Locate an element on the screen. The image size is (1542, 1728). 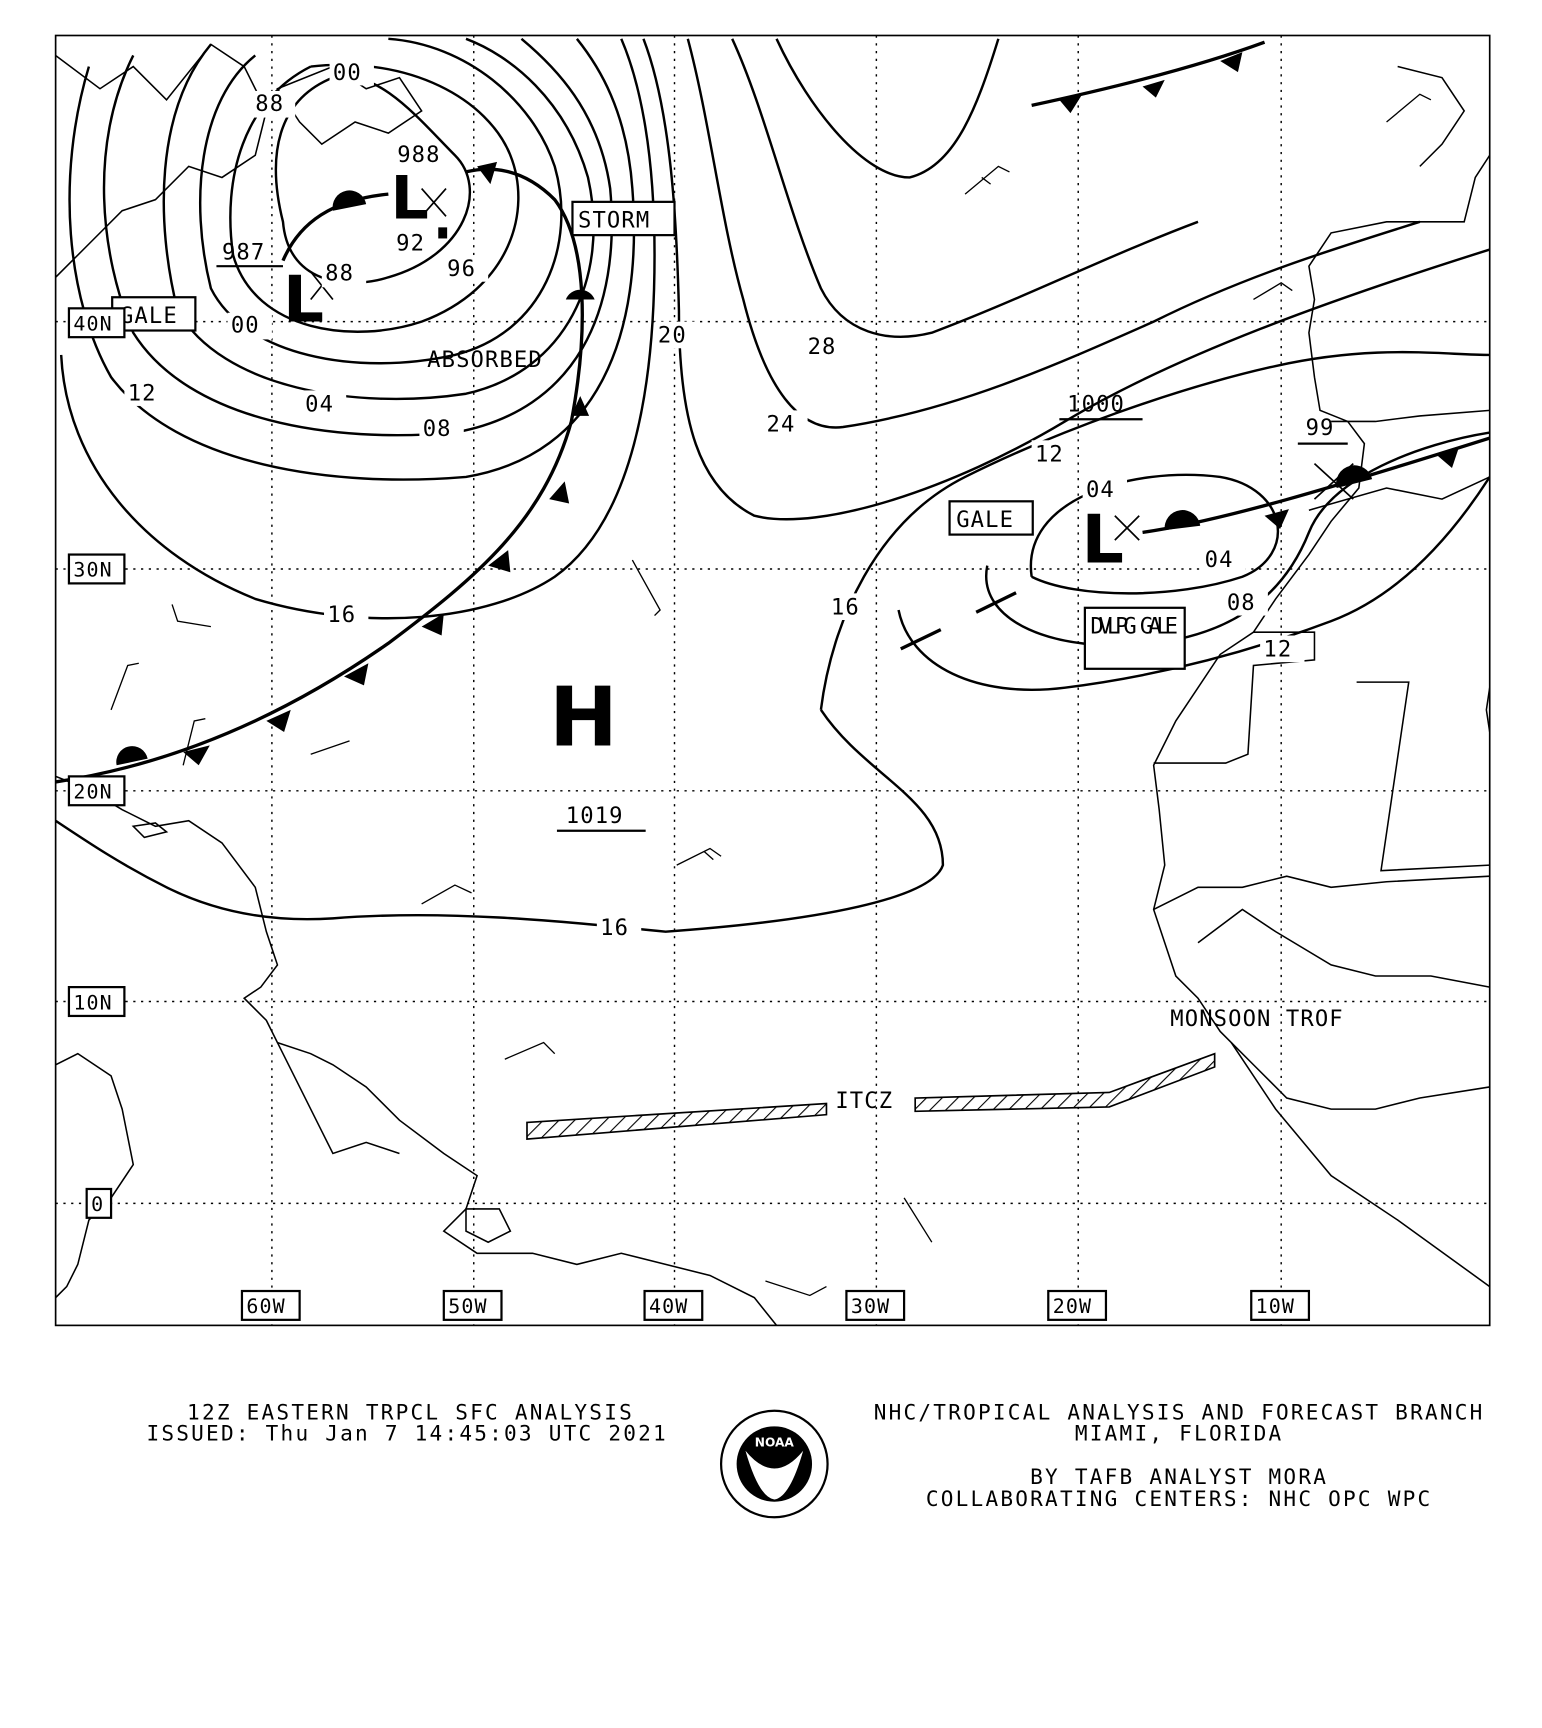
storm-warning-label: STORM is located at coordinates (614, 220).